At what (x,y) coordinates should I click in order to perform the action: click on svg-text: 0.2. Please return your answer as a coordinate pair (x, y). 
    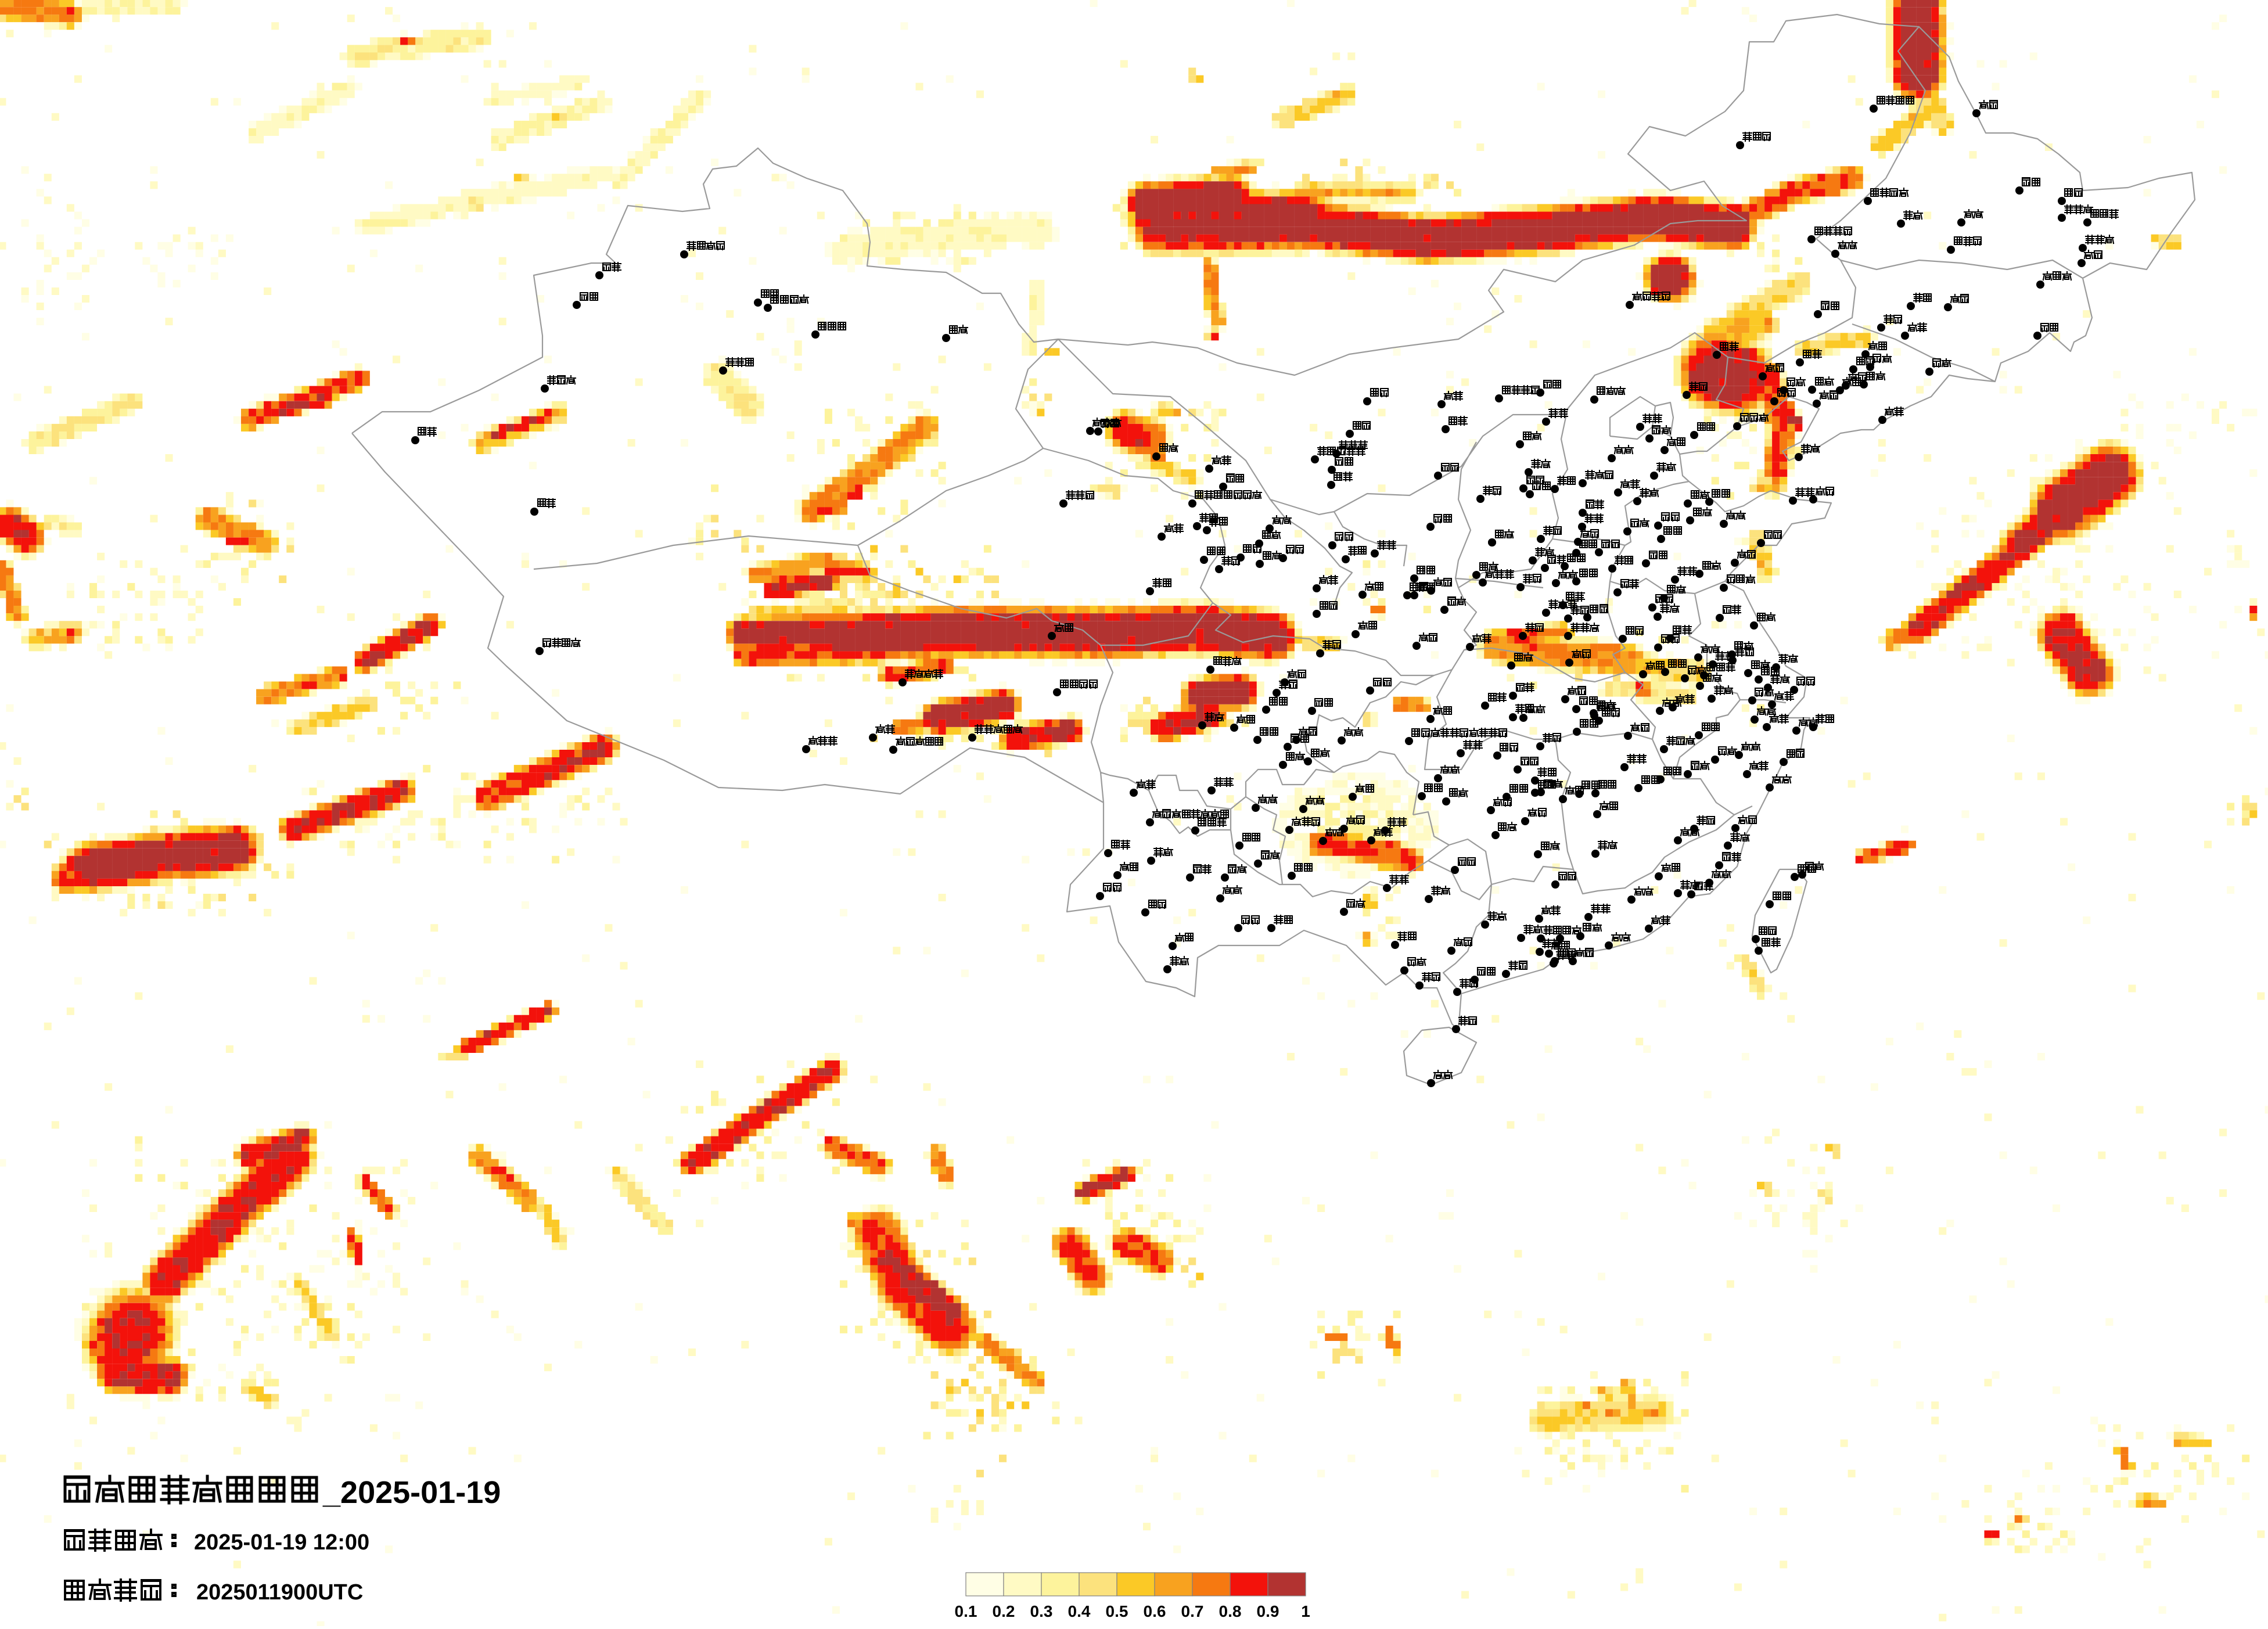
    Looking at the image, I should click on (1004, 1611).